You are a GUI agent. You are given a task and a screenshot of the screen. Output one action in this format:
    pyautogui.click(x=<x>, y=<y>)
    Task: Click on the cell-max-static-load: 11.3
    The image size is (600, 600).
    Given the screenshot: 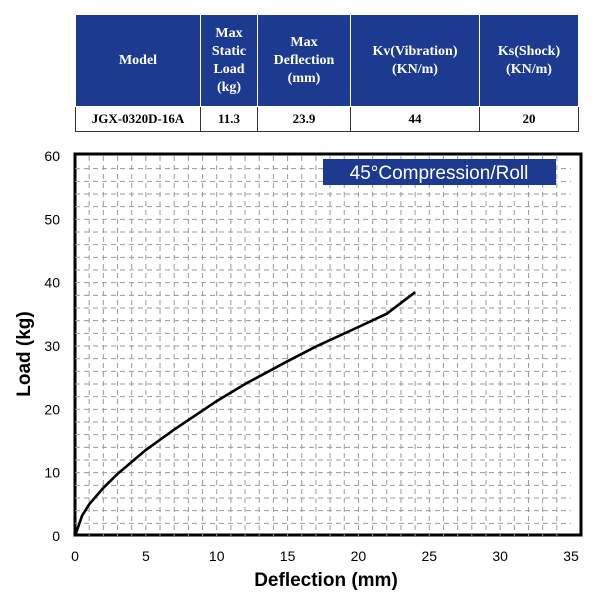 What is the action you would take?
    pyautogui.click(x=229, y=119)
    